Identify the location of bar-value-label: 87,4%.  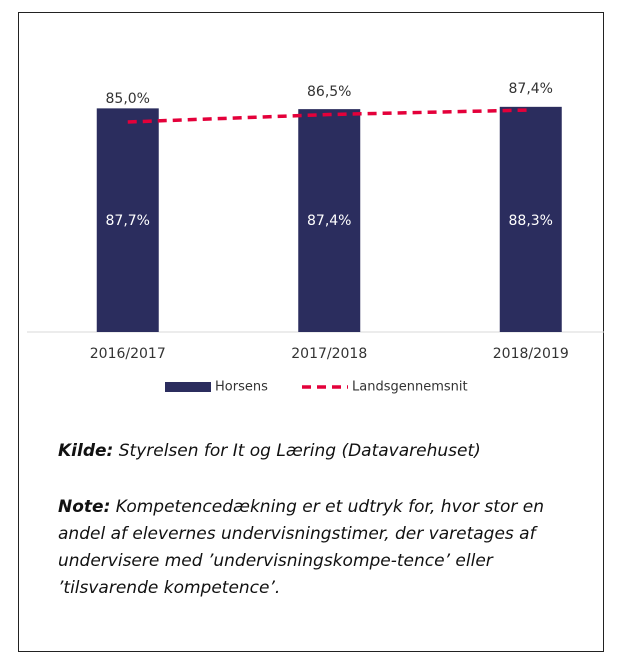
(329, 221).